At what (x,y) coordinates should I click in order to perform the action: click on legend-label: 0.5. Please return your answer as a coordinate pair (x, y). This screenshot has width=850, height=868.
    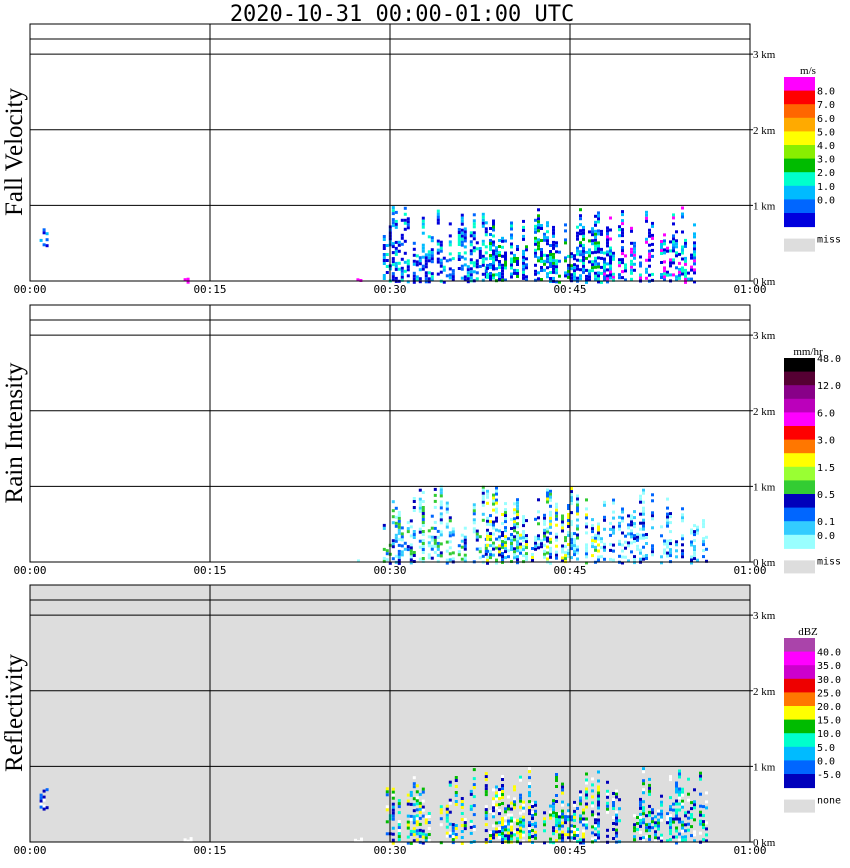
    Looking at the image, I should click on (826, 495).